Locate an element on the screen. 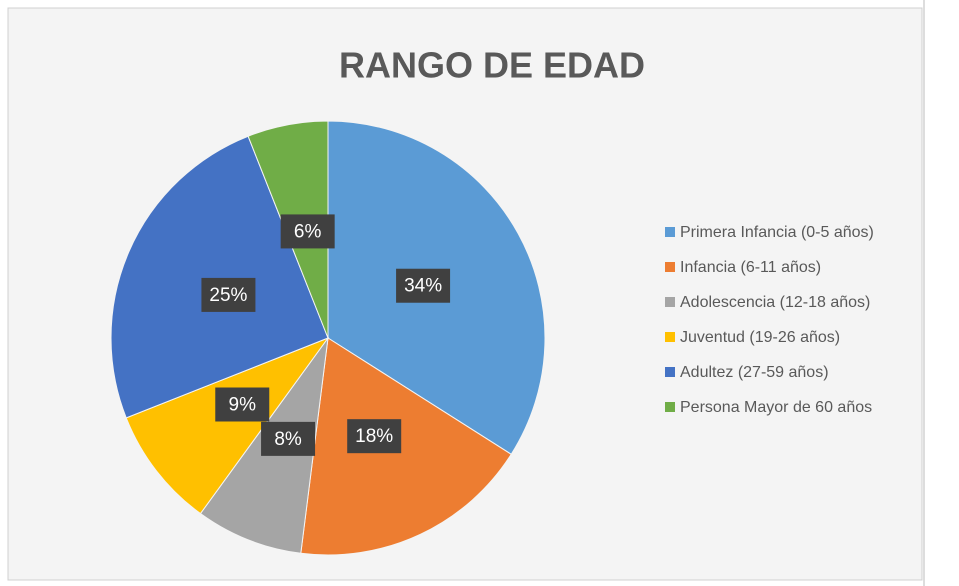  data-label: 6% is located at coordinates (308, 231).